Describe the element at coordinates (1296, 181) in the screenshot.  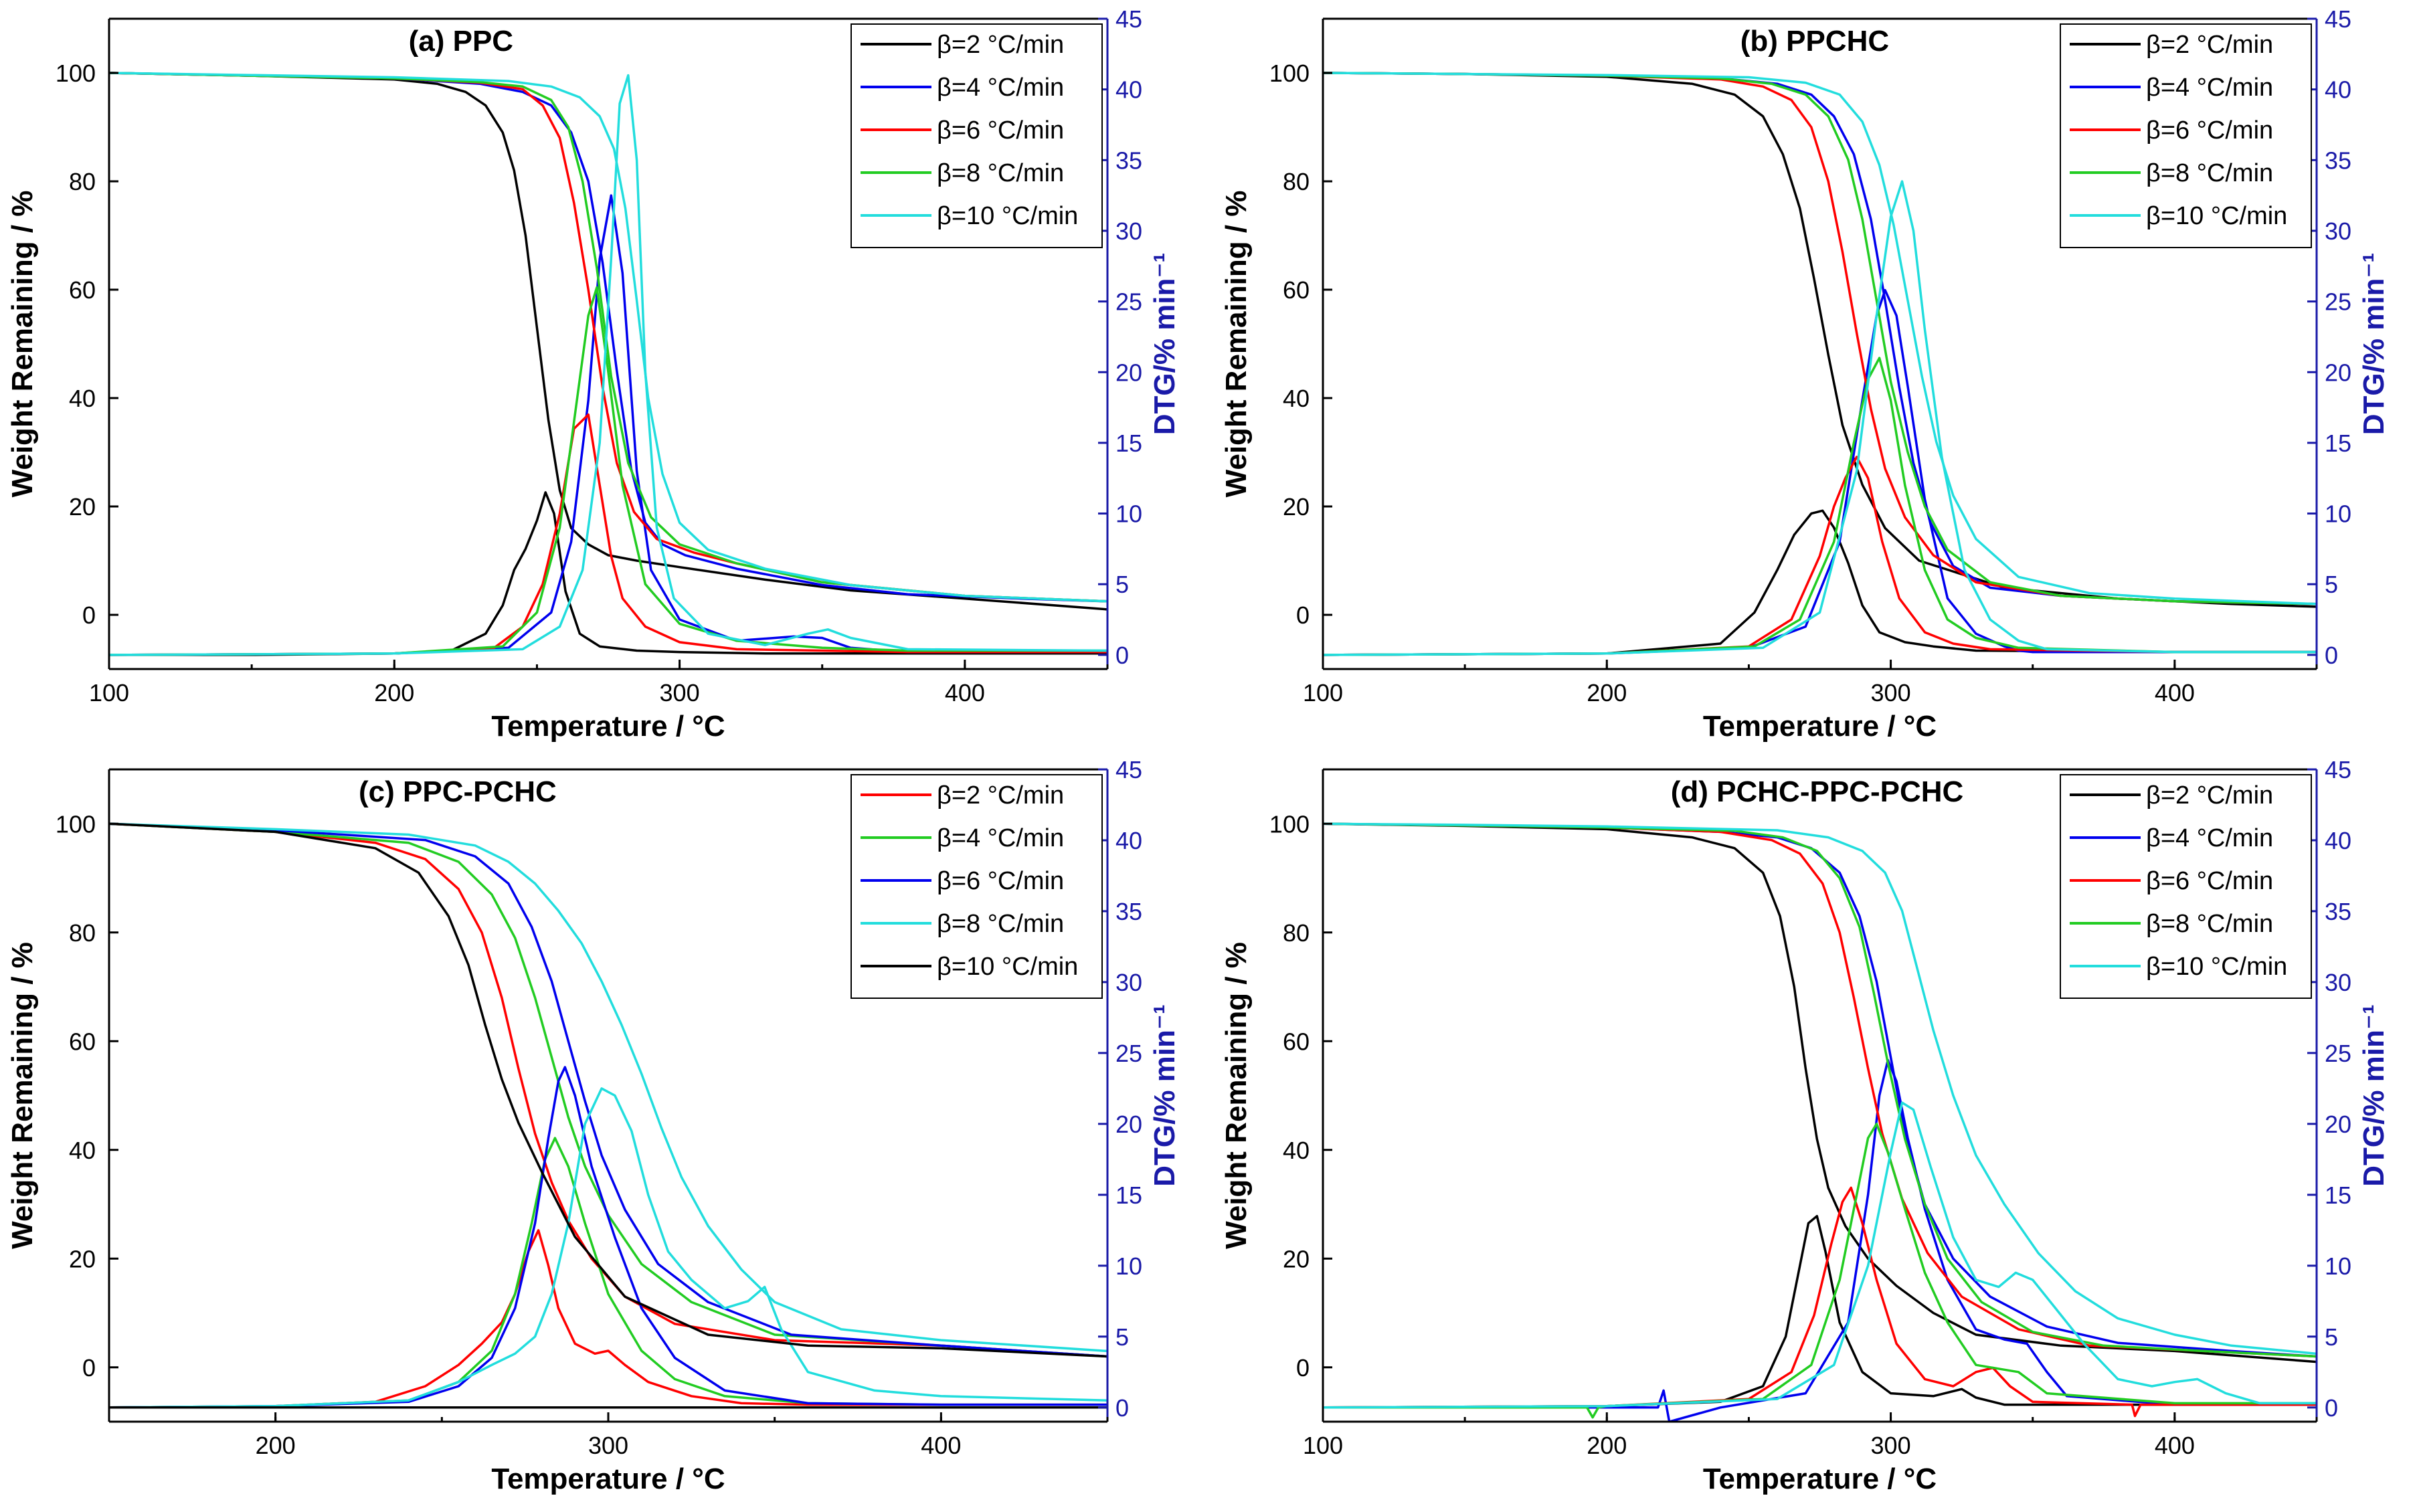
I see `y-tick-label: 80` at that location.